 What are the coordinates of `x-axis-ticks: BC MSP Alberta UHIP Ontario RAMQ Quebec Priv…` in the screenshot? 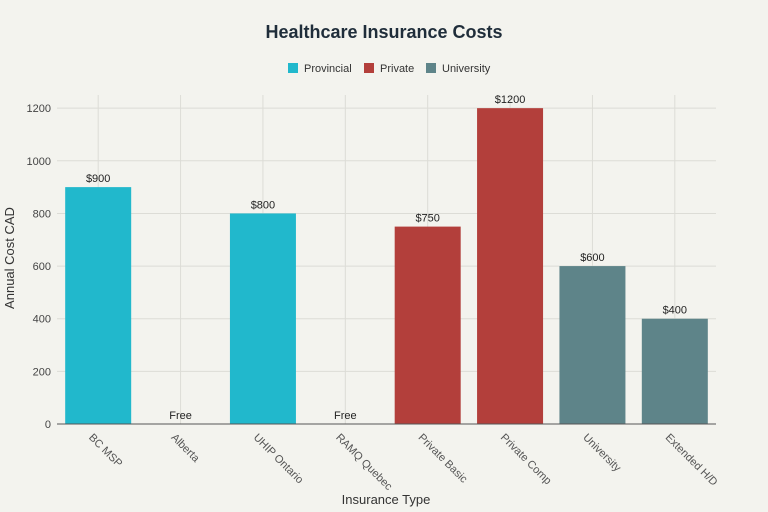 It's located at (403, 463).